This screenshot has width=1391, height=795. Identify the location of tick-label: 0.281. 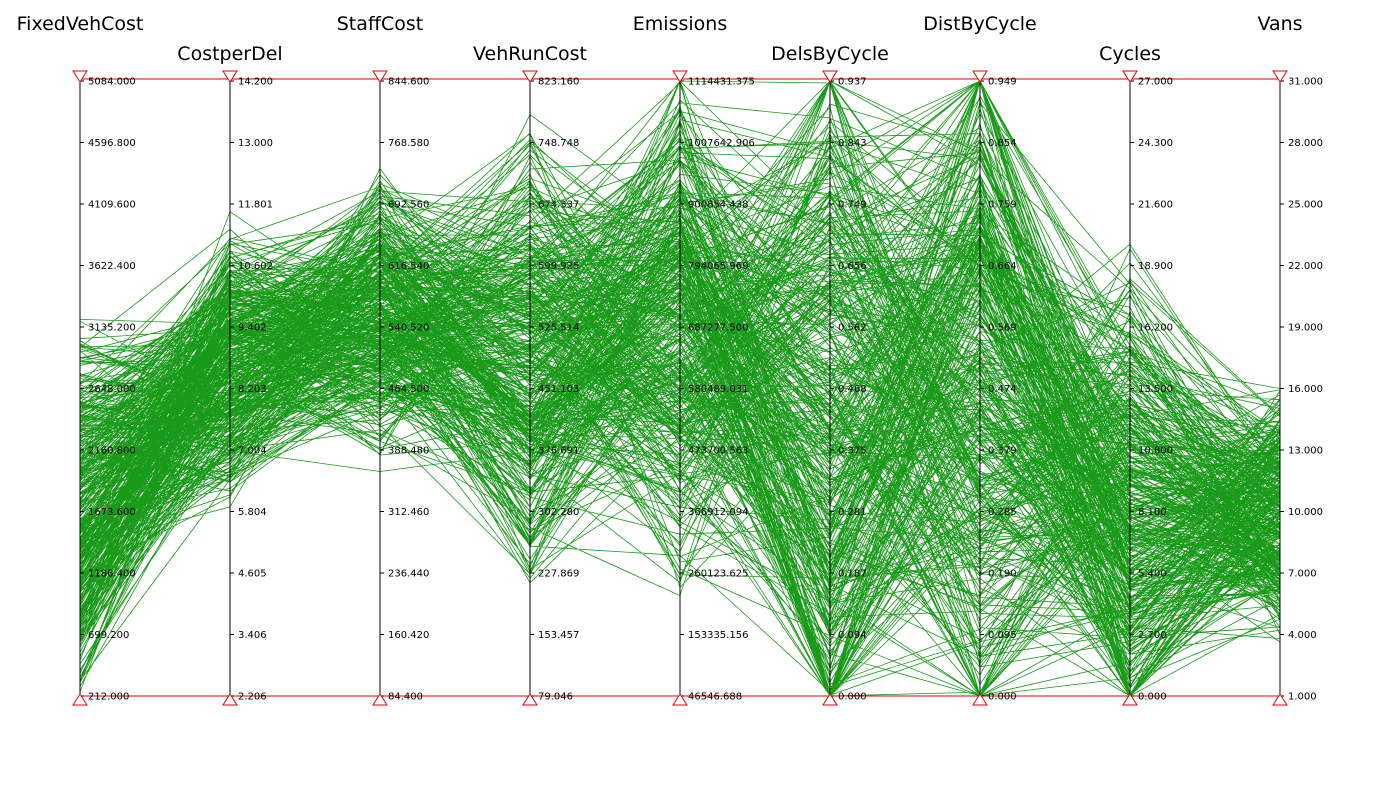
(852, 512).